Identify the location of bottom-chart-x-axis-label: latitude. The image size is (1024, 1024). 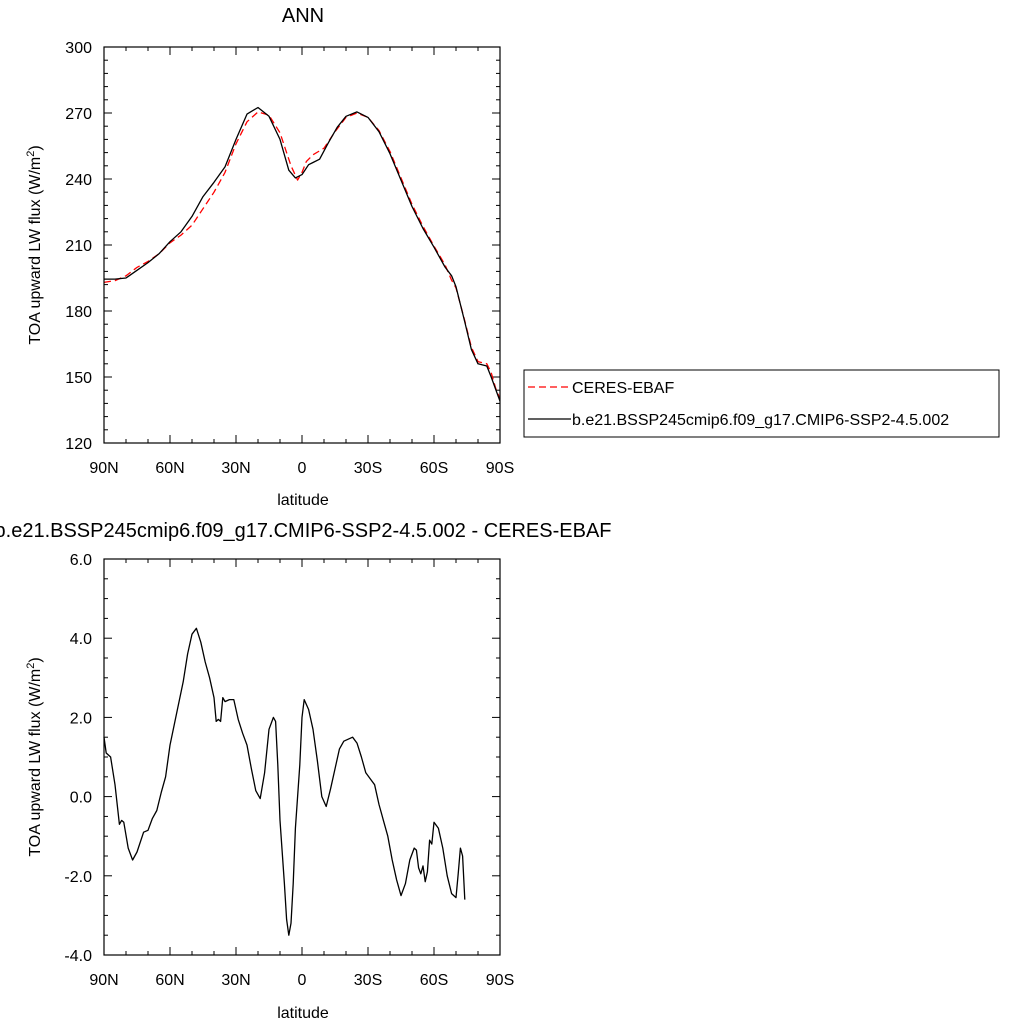
(303, 1013).